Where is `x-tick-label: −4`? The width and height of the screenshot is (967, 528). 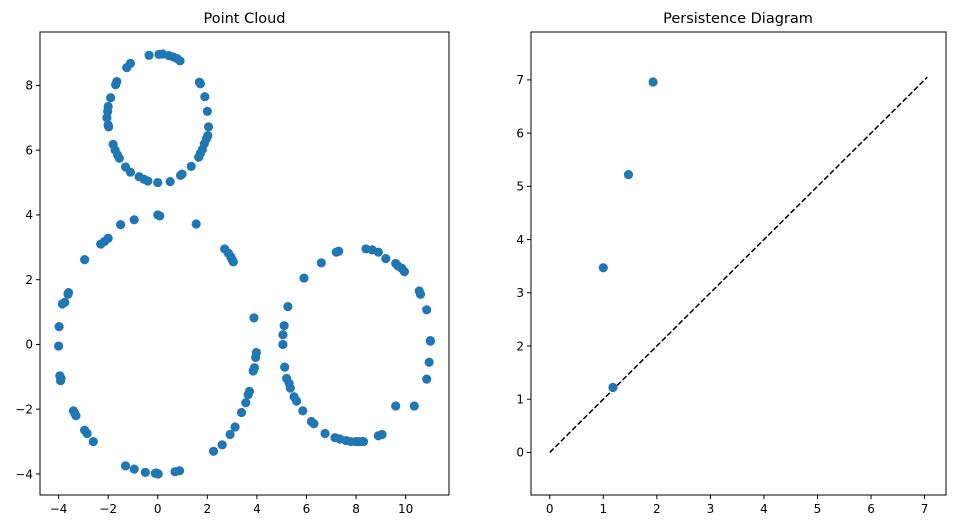
x-tick-label: −4 is located at coordinates (59, 509).